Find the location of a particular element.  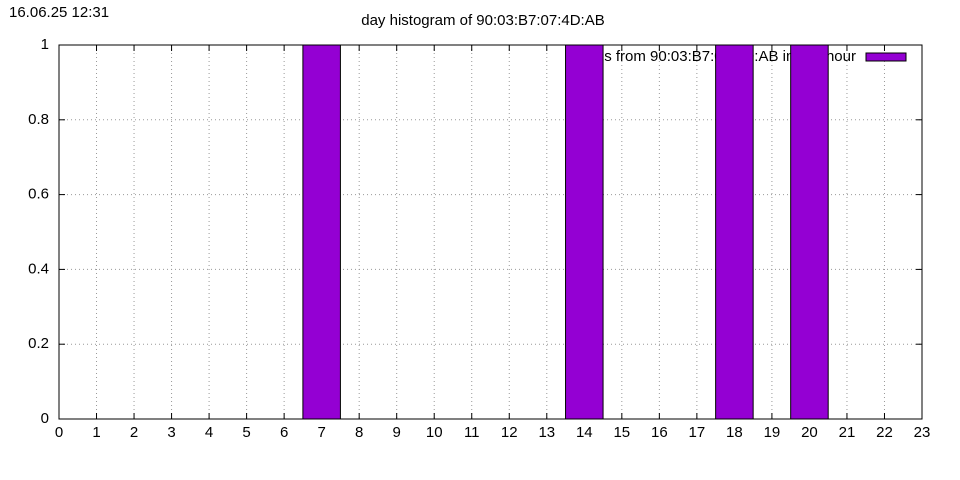

x-tick-label: 0 is located at coordinates (59, 432).